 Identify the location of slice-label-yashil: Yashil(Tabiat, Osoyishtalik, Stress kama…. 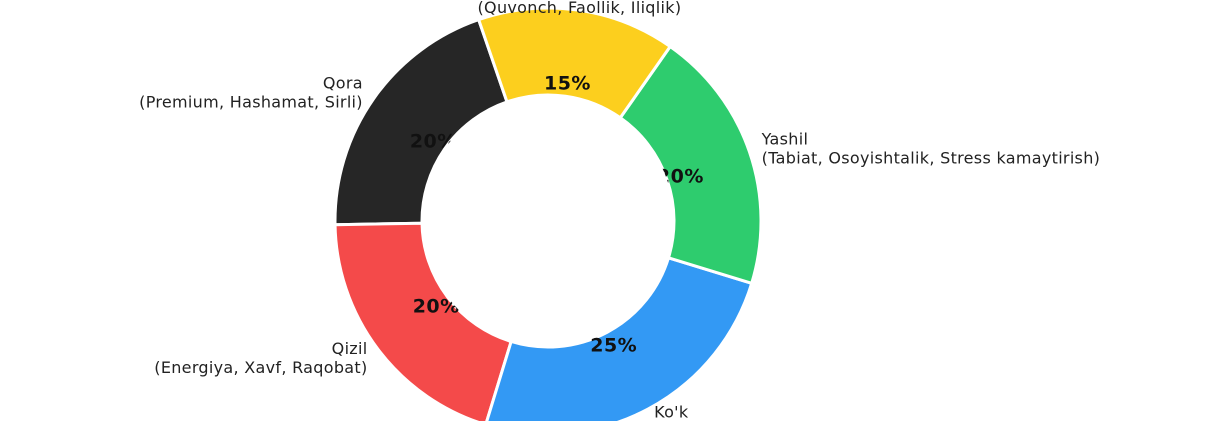
(931, 148).